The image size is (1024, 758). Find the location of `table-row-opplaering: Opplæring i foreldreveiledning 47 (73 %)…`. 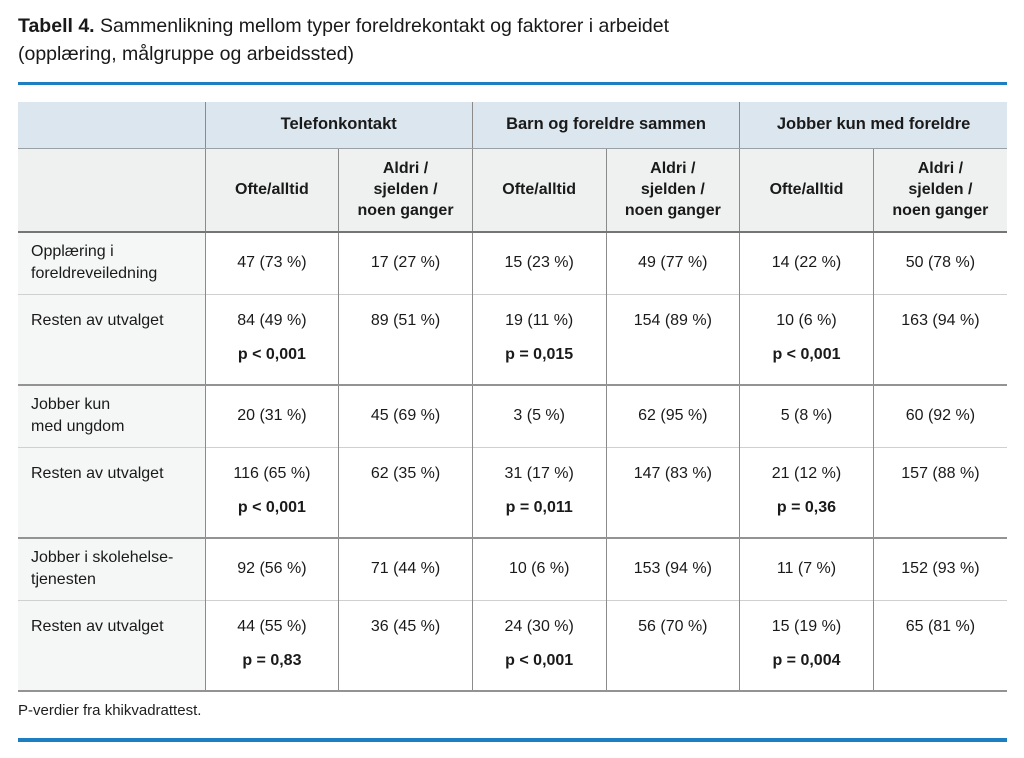

table-row-opplaering: Opplæring i foreldreveiledning 47 (73 %)… is located at coordinates (512, 263).